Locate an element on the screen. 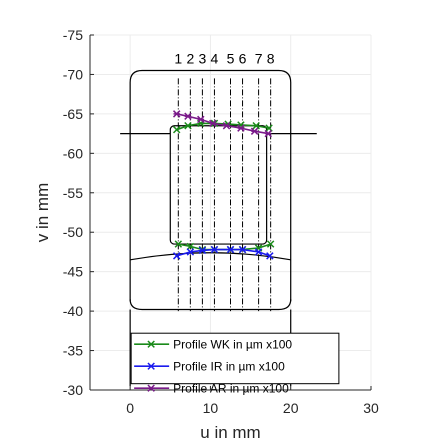 The height and width of the screenshot is (443, 443). legend-label: Profile AR in µm x100 is located at coordinates (231, 389).